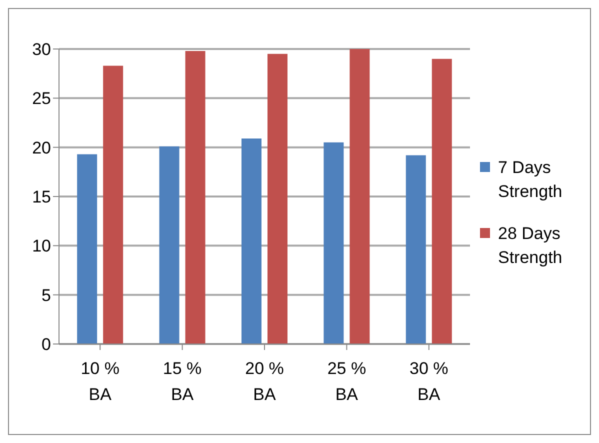 This screenshot has width=599, height=443. What do you see at coordinates (41, 246) in the screenshot?
I see `y-tick-label: 10` at bounding box center [41, 246].